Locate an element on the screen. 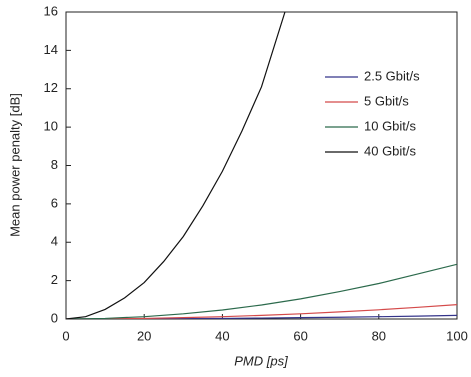 The height and width of the screenshot is (377, 471). y-tick-label: 0 is located at coordinates (54, 317).